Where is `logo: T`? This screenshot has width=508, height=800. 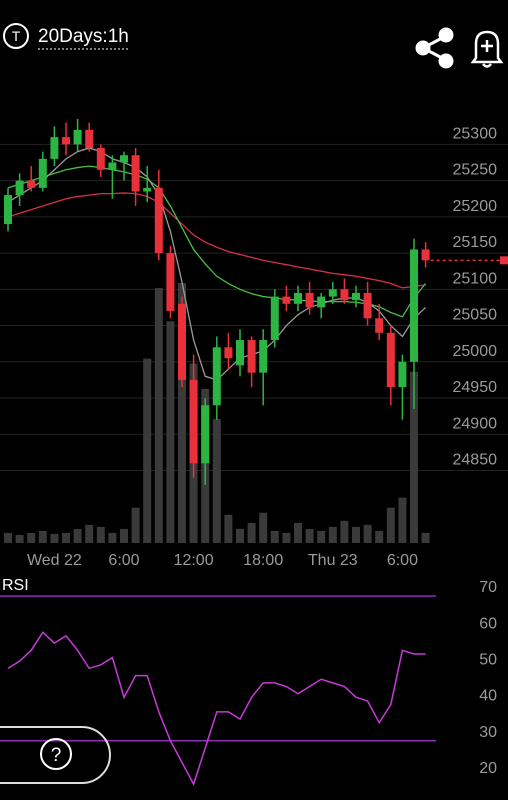
logo: T is located at coordinates (16, 36).